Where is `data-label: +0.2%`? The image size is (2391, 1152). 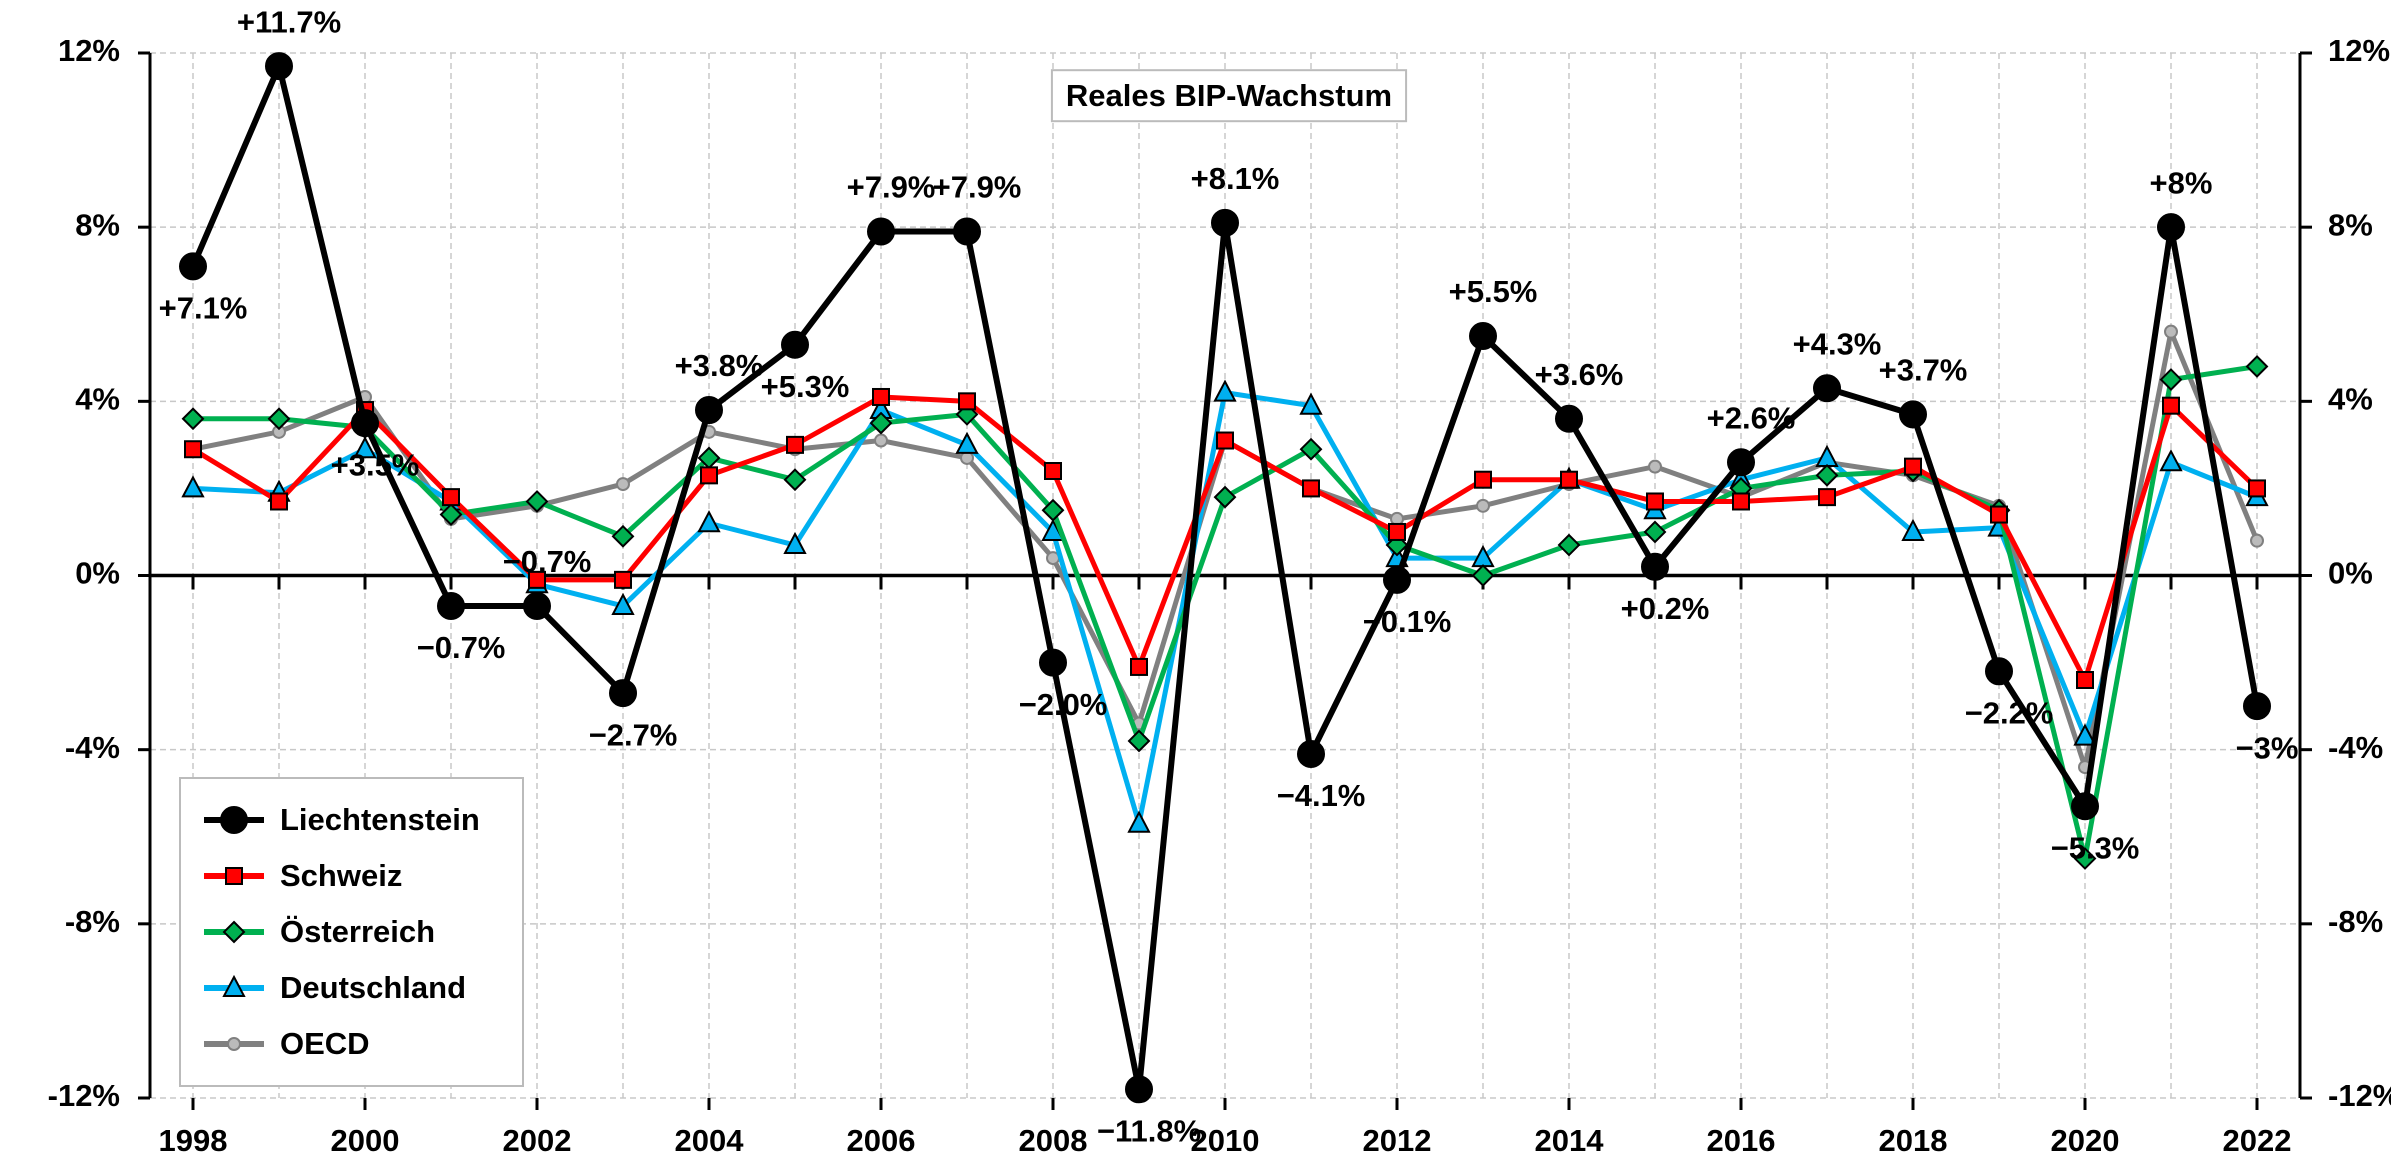
data-label: +0.2% is located at coordinates (1665, 608).